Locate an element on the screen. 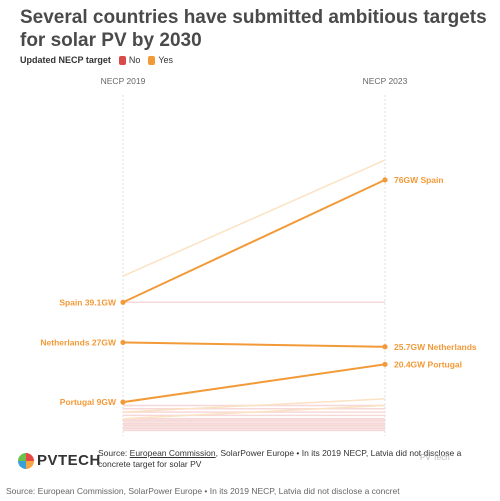 This screenshot has height=501, width=500. legend-swatch-yes is located at coordinates (152, 60).